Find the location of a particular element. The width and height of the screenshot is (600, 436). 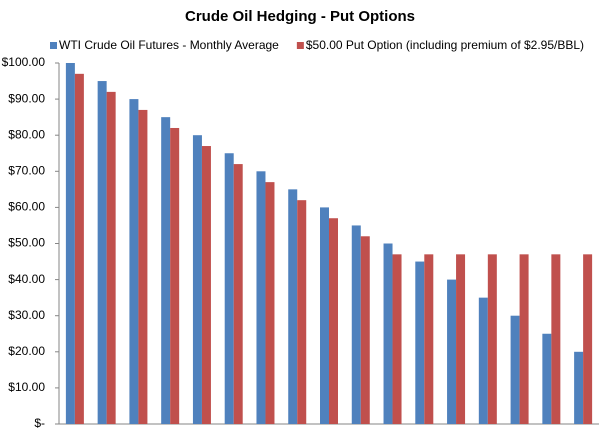

y-tick-label: $30.00 is located at coordinates (26, 315).